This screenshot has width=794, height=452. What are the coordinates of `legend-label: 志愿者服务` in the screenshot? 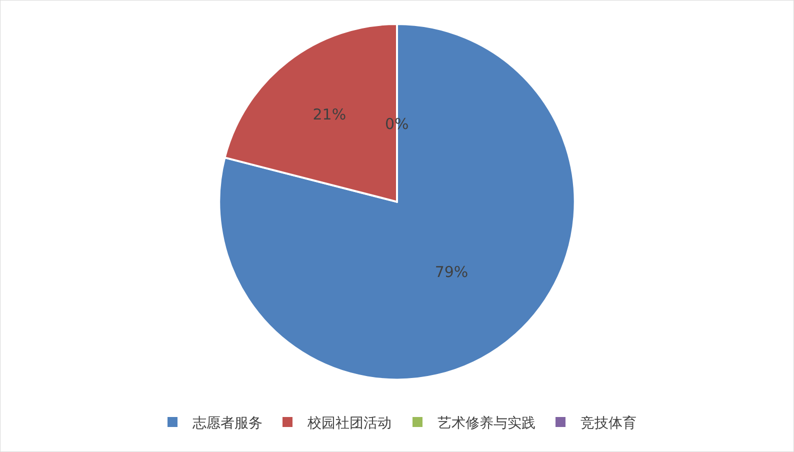 It's located at (227, 424).